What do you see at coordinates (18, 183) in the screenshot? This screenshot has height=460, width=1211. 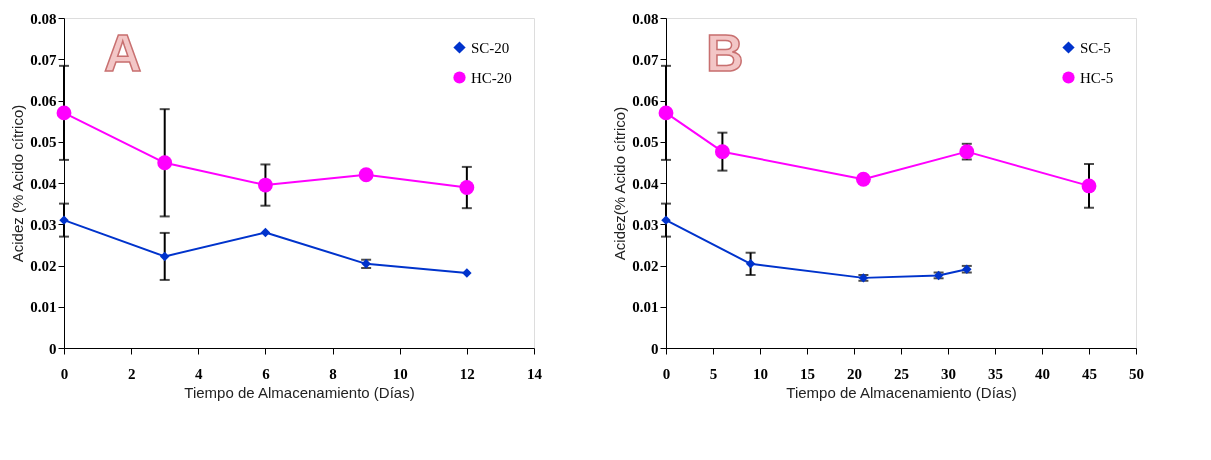 I see `y-axis-title: Acidez (% Acido cítrico)` at bounding box center [18, 183].